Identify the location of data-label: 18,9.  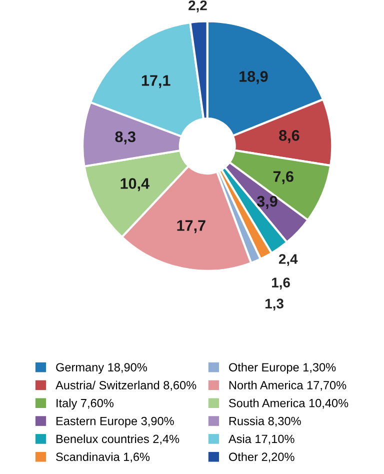
(254, 77).